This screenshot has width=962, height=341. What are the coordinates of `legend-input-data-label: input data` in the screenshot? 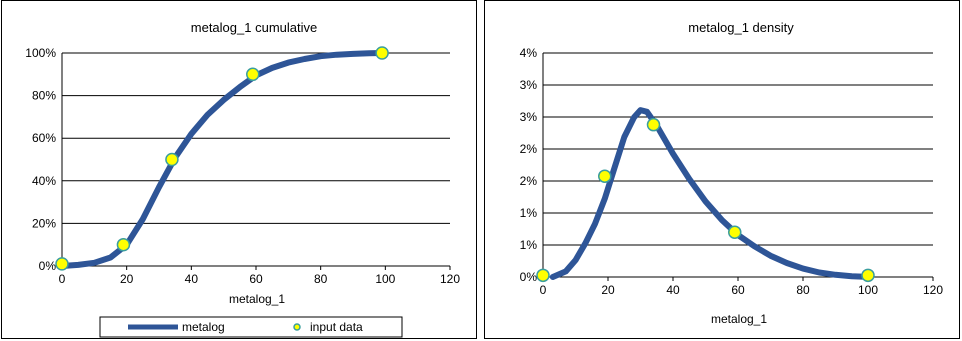 It's located at (336, 327).